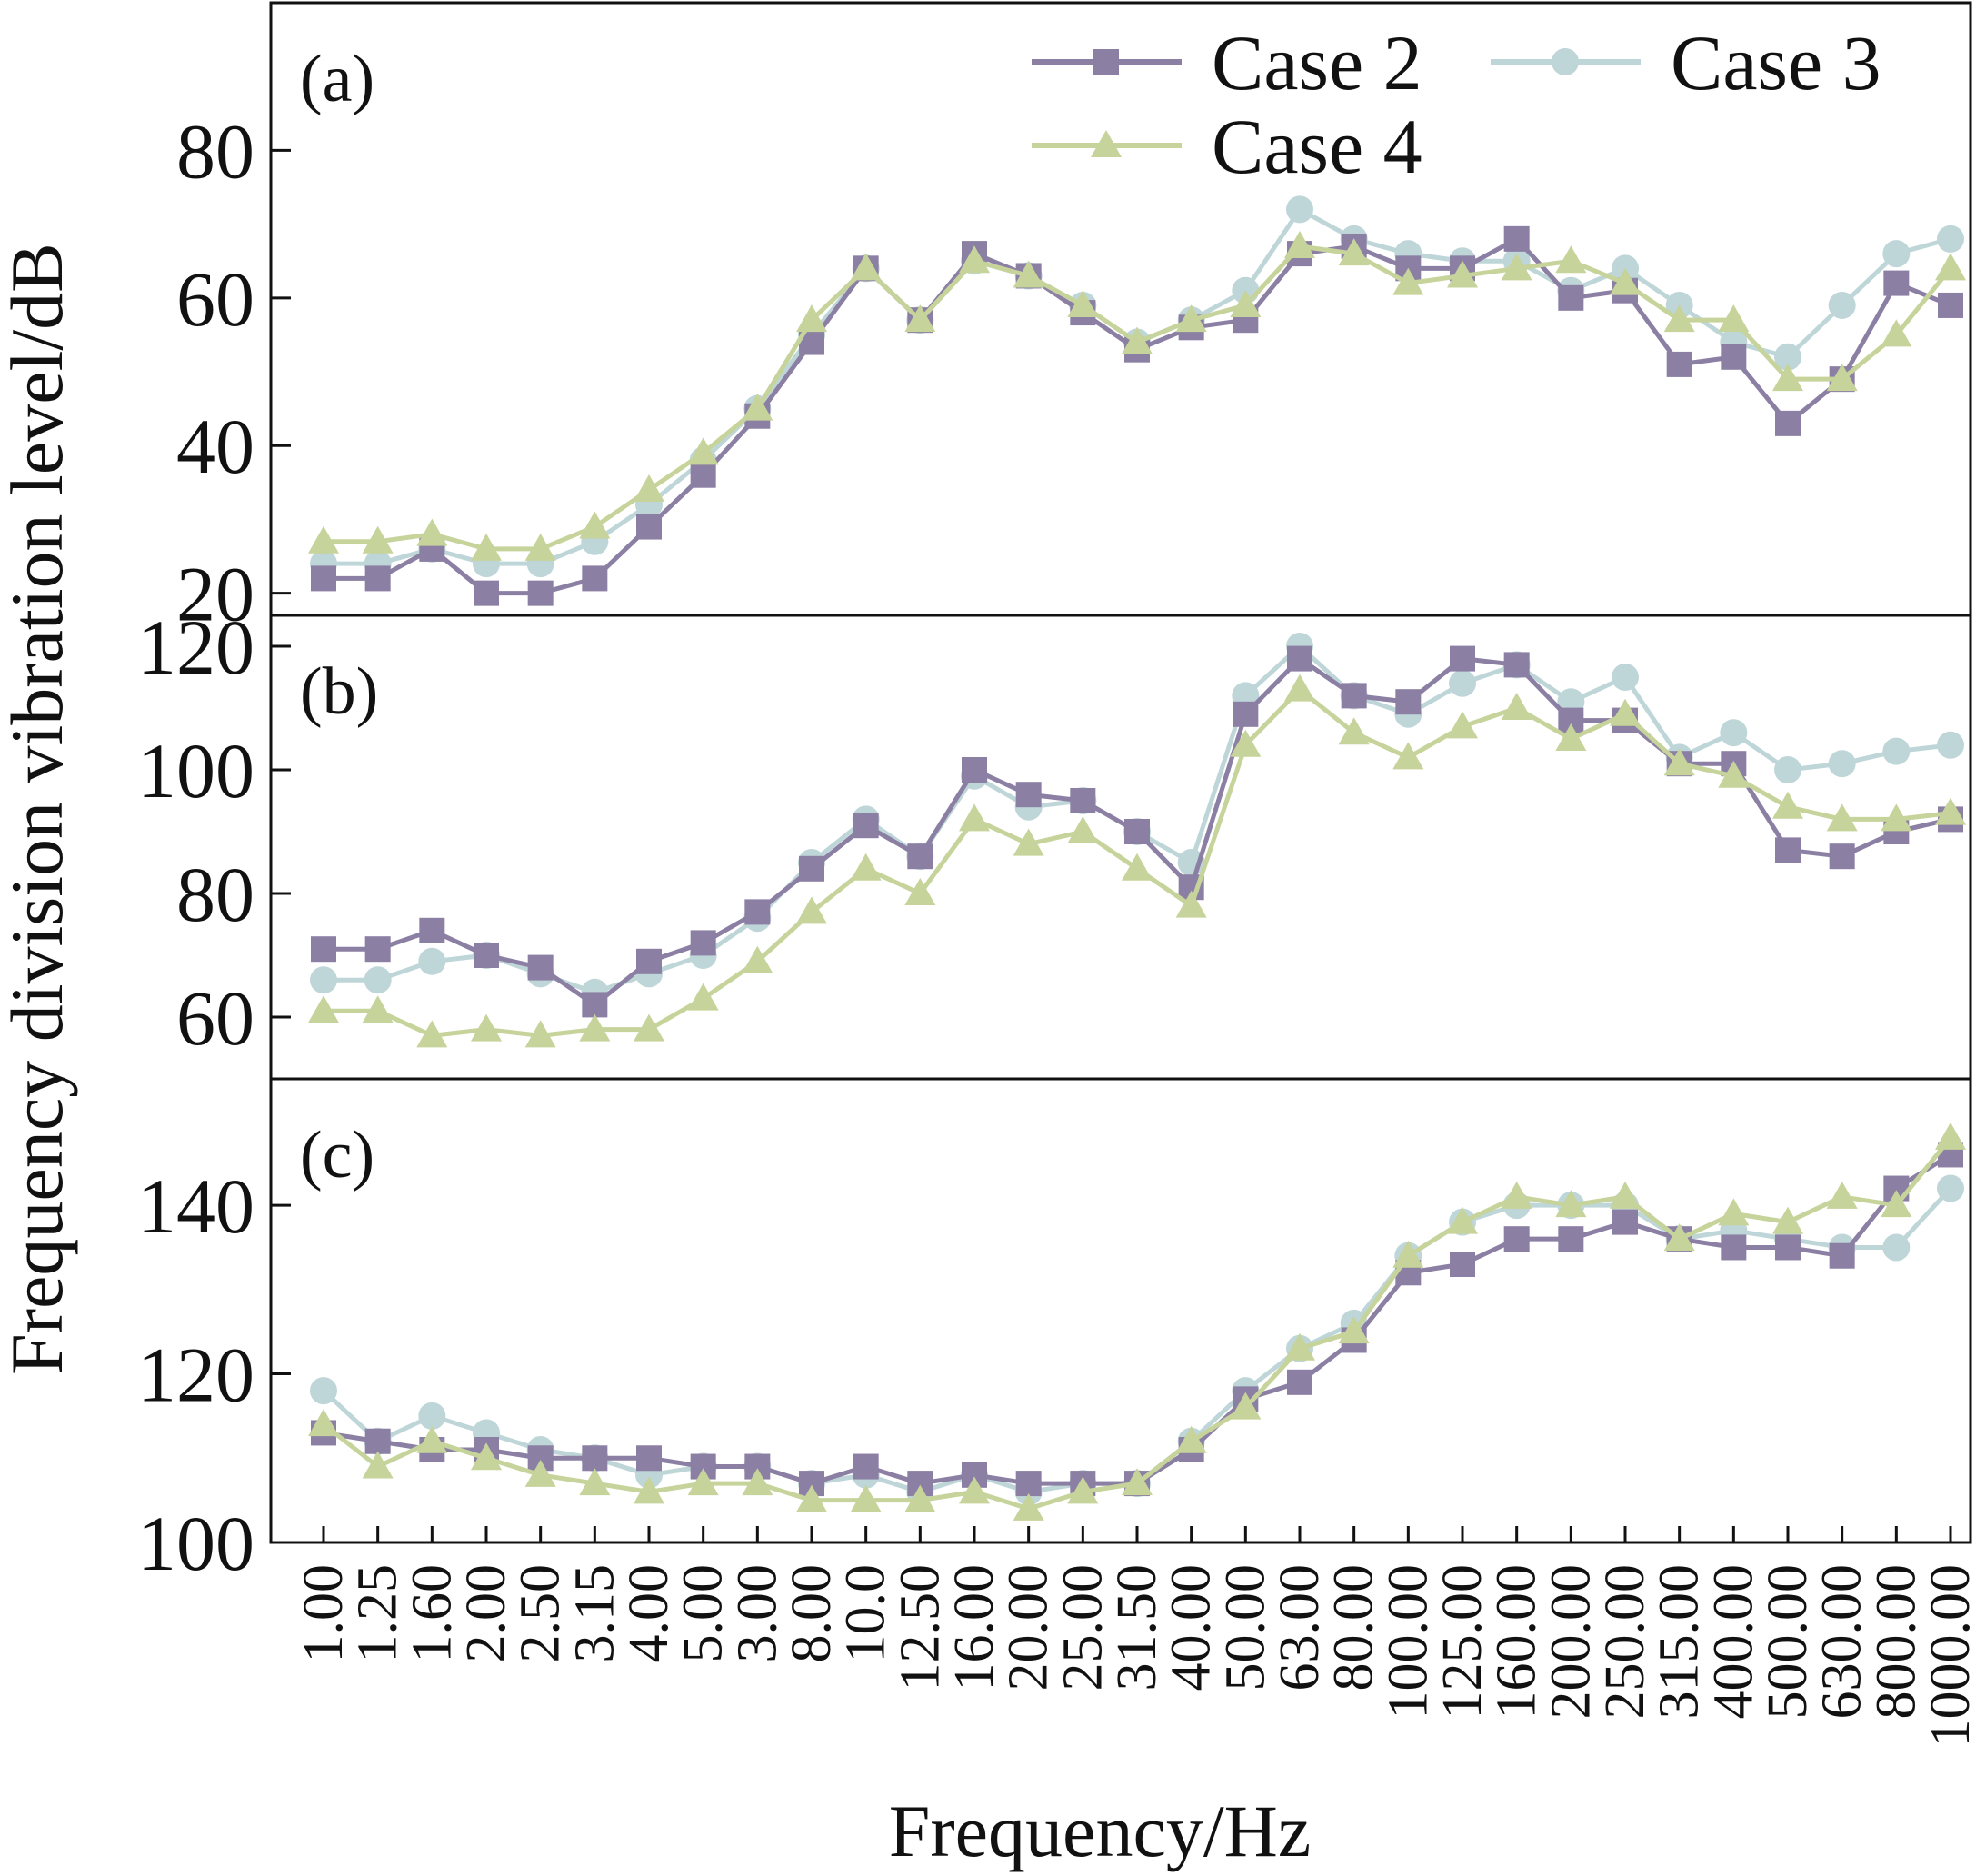 The image size is (1976, 1876). What do you see at coordinates (974, 1627) in the screenshot?
I see `x-tick-label: 16.00` at bounding box center [974, 1627].